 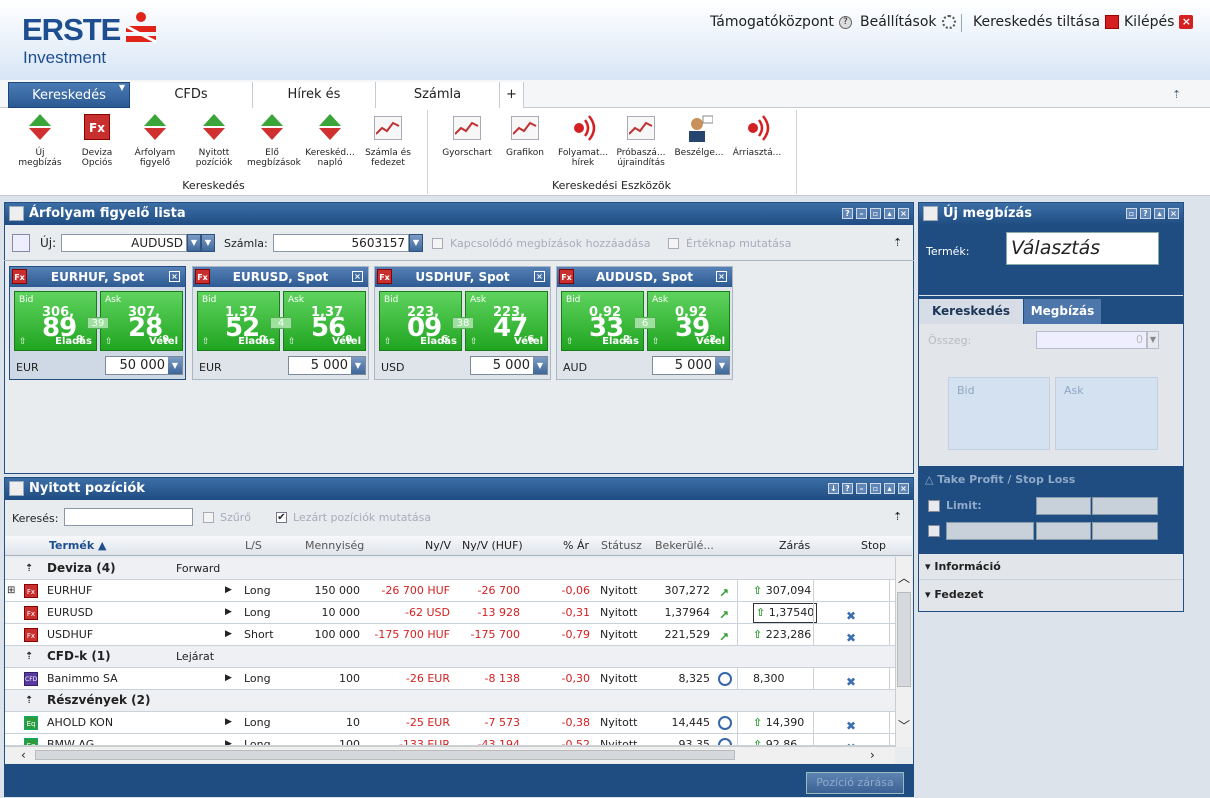 I want to click on tab-cfds: CFDs, so click(x=191, y=95).